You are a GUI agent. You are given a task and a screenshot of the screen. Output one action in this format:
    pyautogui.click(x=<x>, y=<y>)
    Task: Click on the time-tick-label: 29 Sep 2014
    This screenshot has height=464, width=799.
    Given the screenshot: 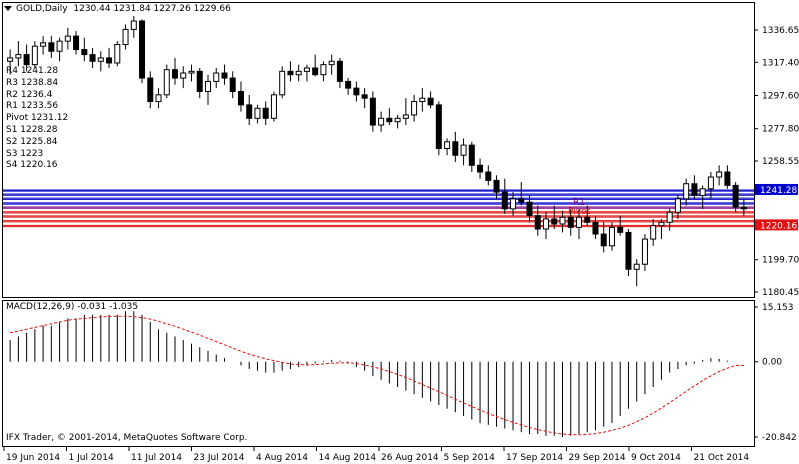 What is the action you would take?
    pyautogui.click(x=597, y=458)
    